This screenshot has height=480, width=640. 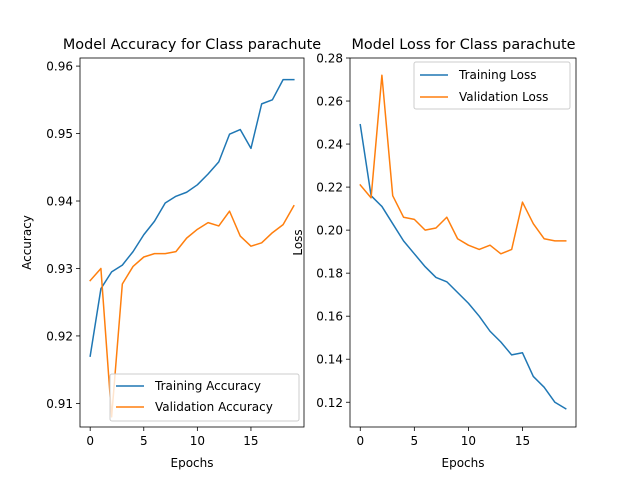 What do you see at coordinates (329, 274) in the screenshot?
I see `loss-y-tick-label: 0.18` at bounding box center [329, 274].